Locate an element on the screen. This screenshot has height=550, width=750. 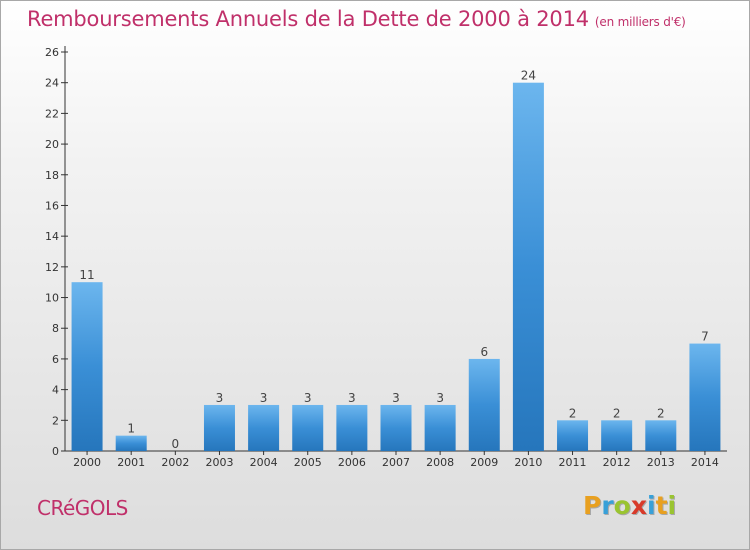
data-label: 0 is located at coordinates (176, 444).